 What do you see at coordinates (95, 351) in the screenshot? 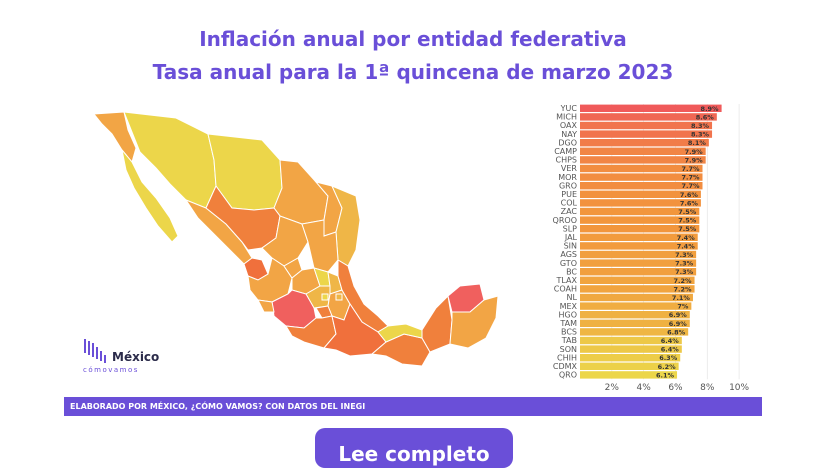
I see `logo-icon` at bounding box center [95, 351].